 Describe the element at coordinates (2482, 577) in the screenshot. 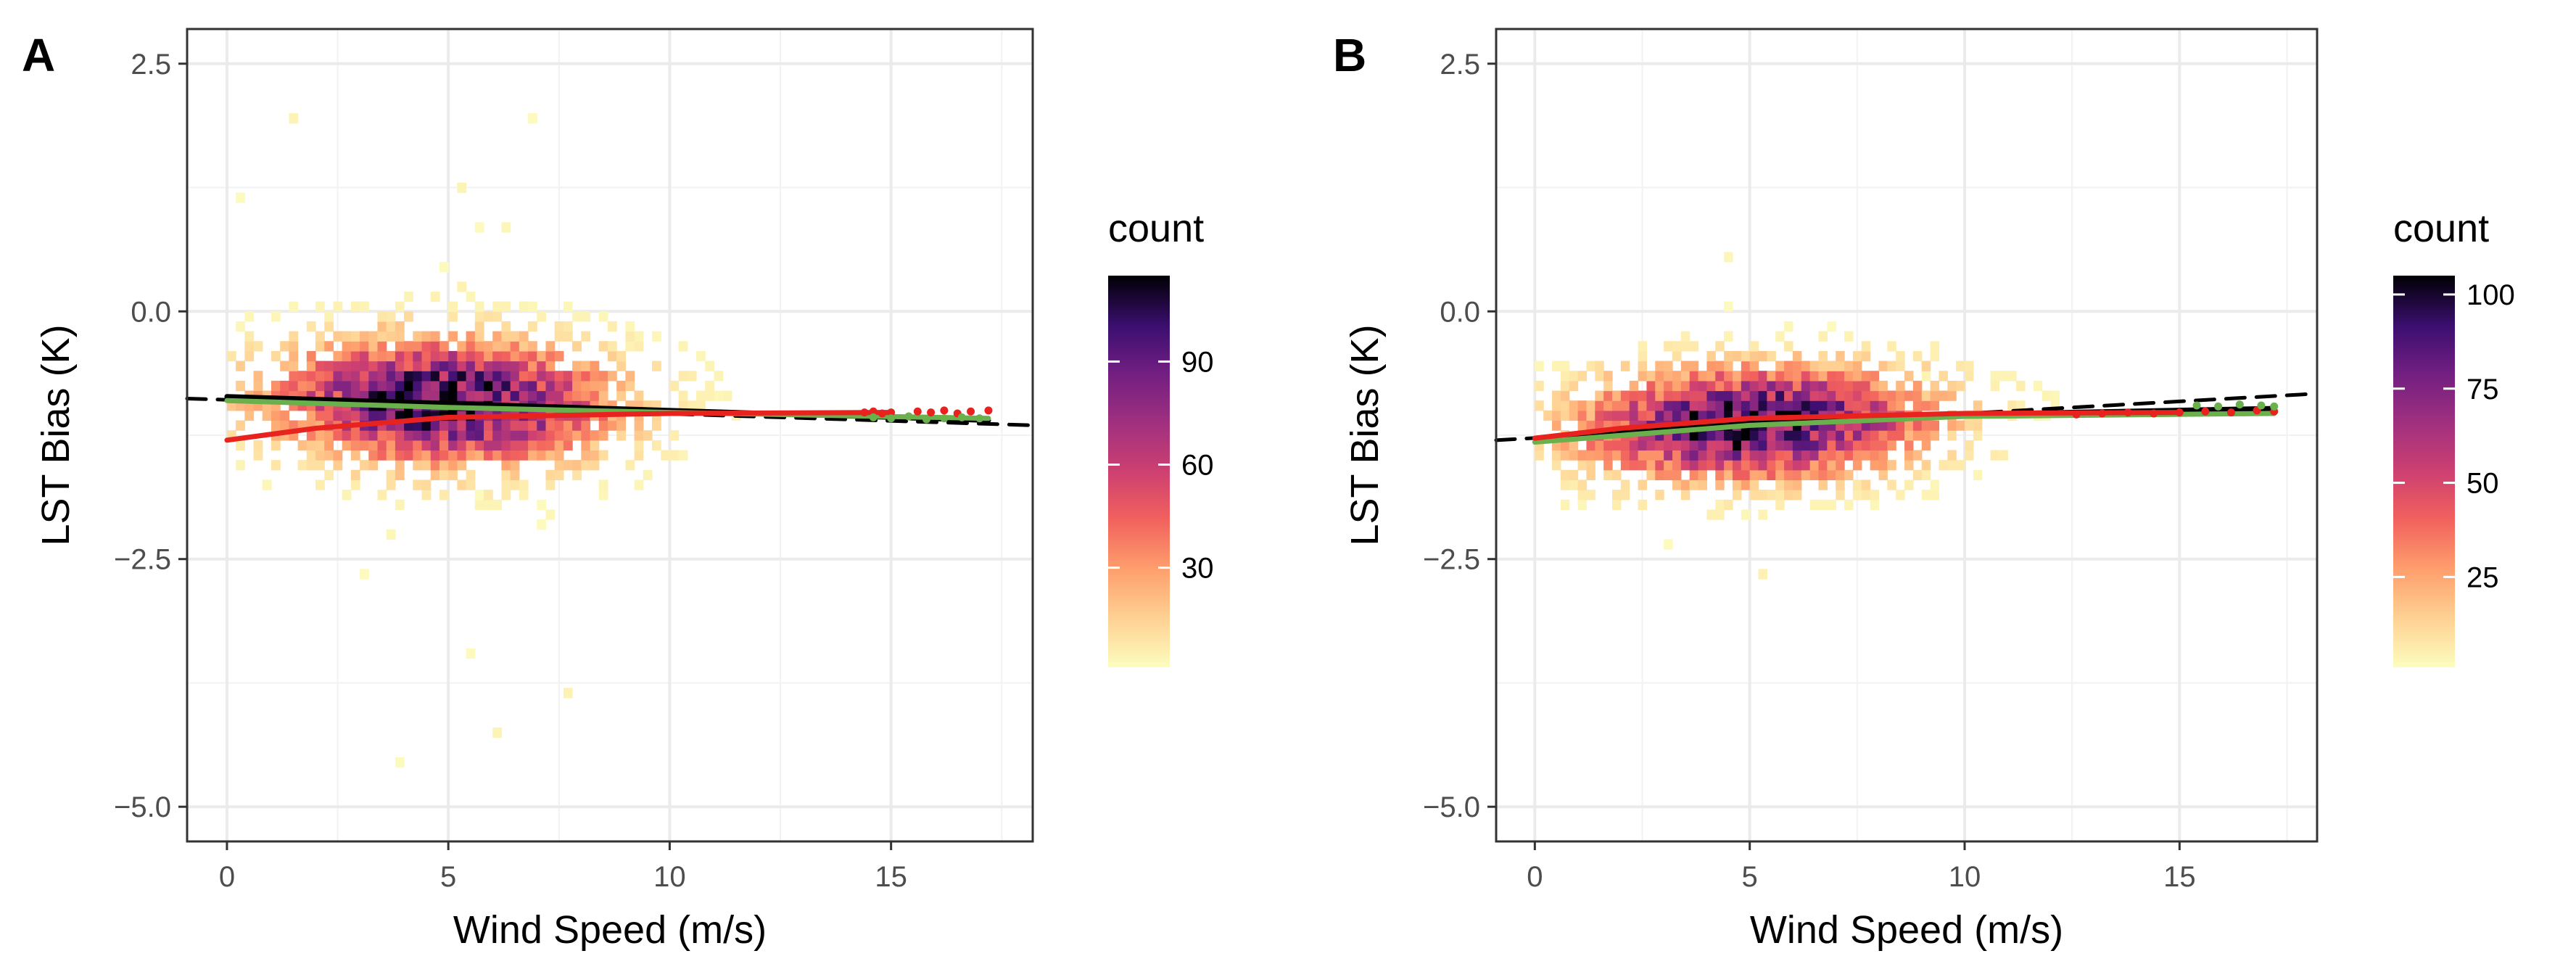

I see `colorbar-label: 25` at that location.